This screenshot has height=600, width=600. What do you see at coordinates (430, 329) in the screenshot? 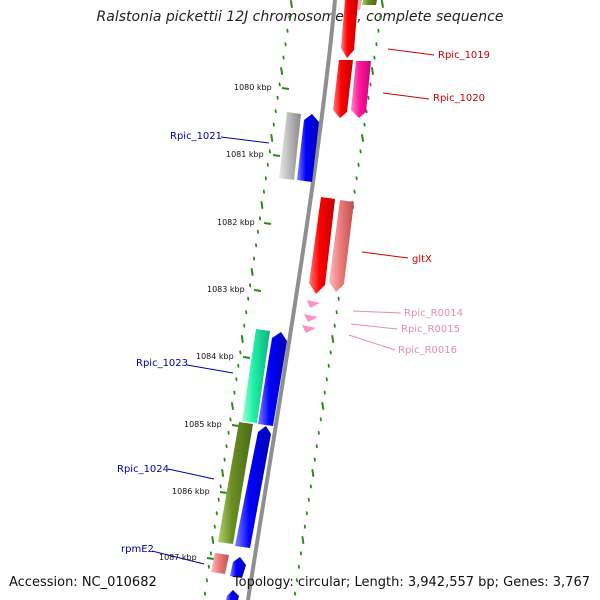
I see `gene-label: Rpic_R0015` at bounding box center [430, 329].